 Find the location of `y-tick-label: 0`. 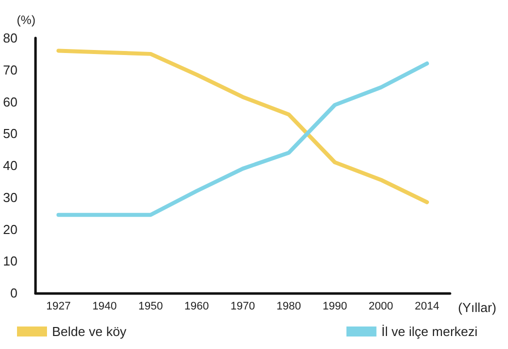

y-tick-label: 0 is located at coordinates (14, 293).